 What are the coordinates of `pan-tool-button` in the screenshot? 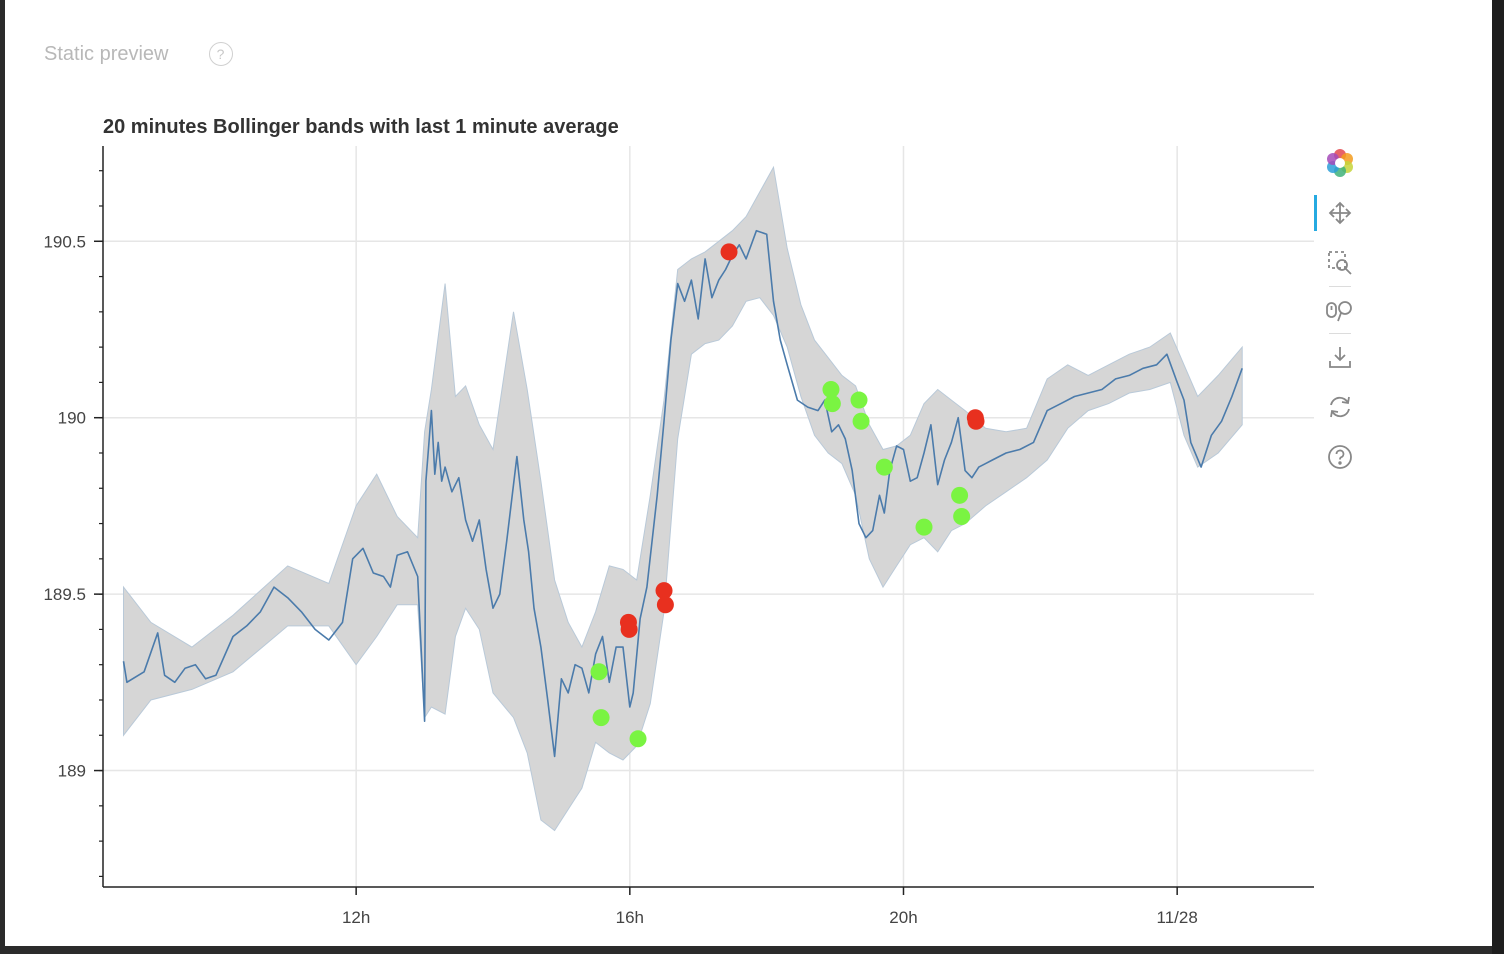 It's located at (1337, 213).